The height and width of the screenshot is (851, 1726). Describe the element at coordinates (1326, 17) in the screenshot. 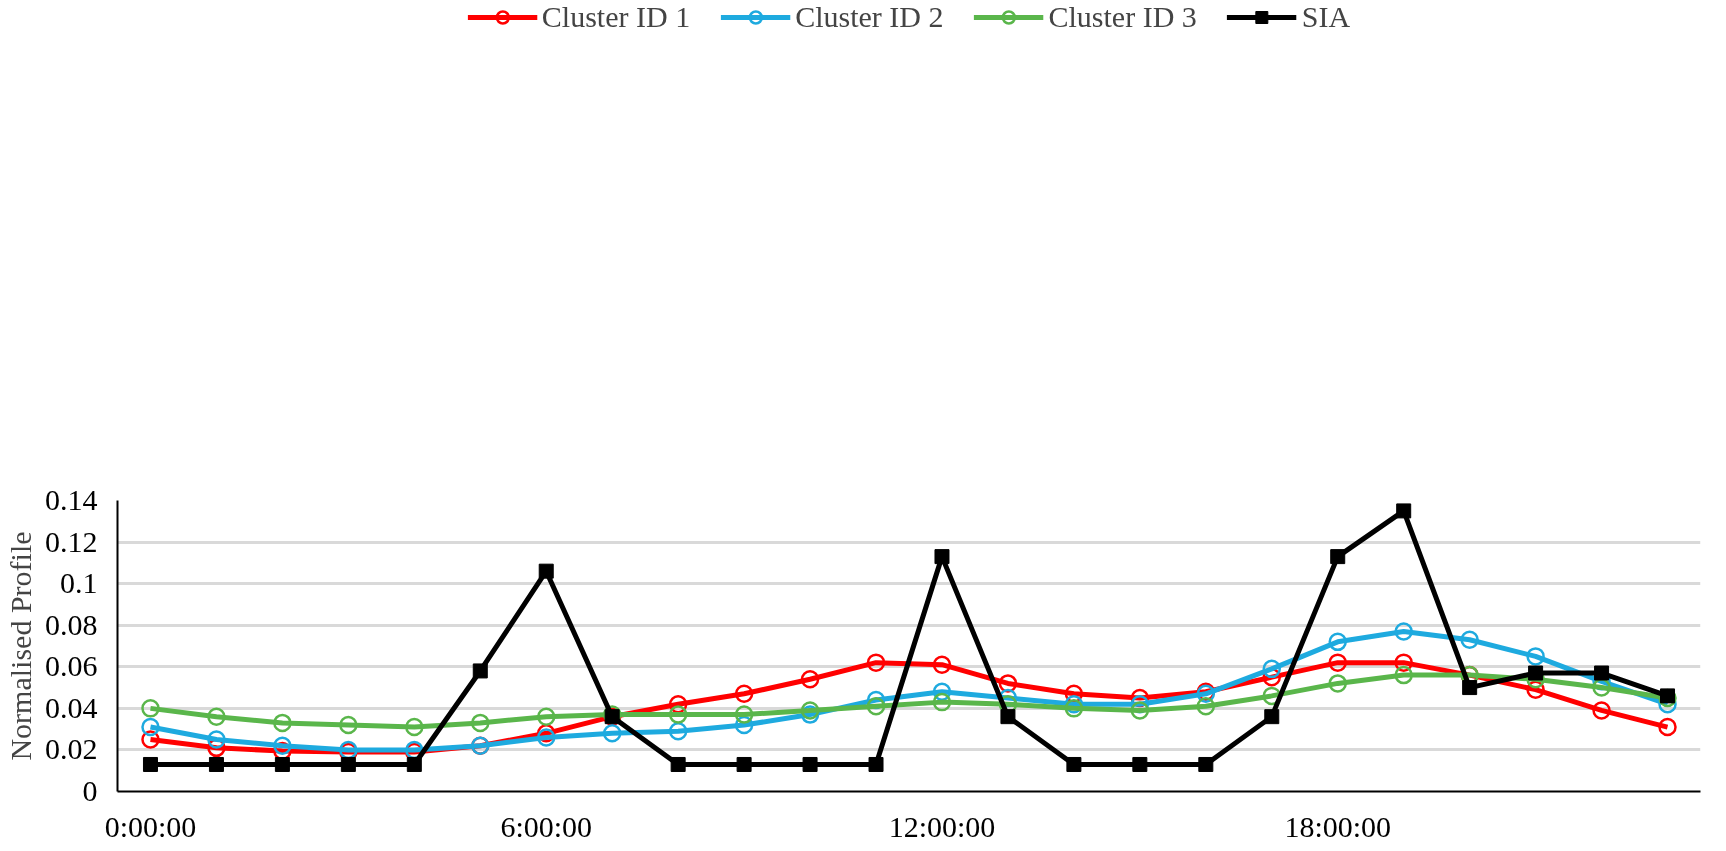

I see `legend-label: SIA` at that location.